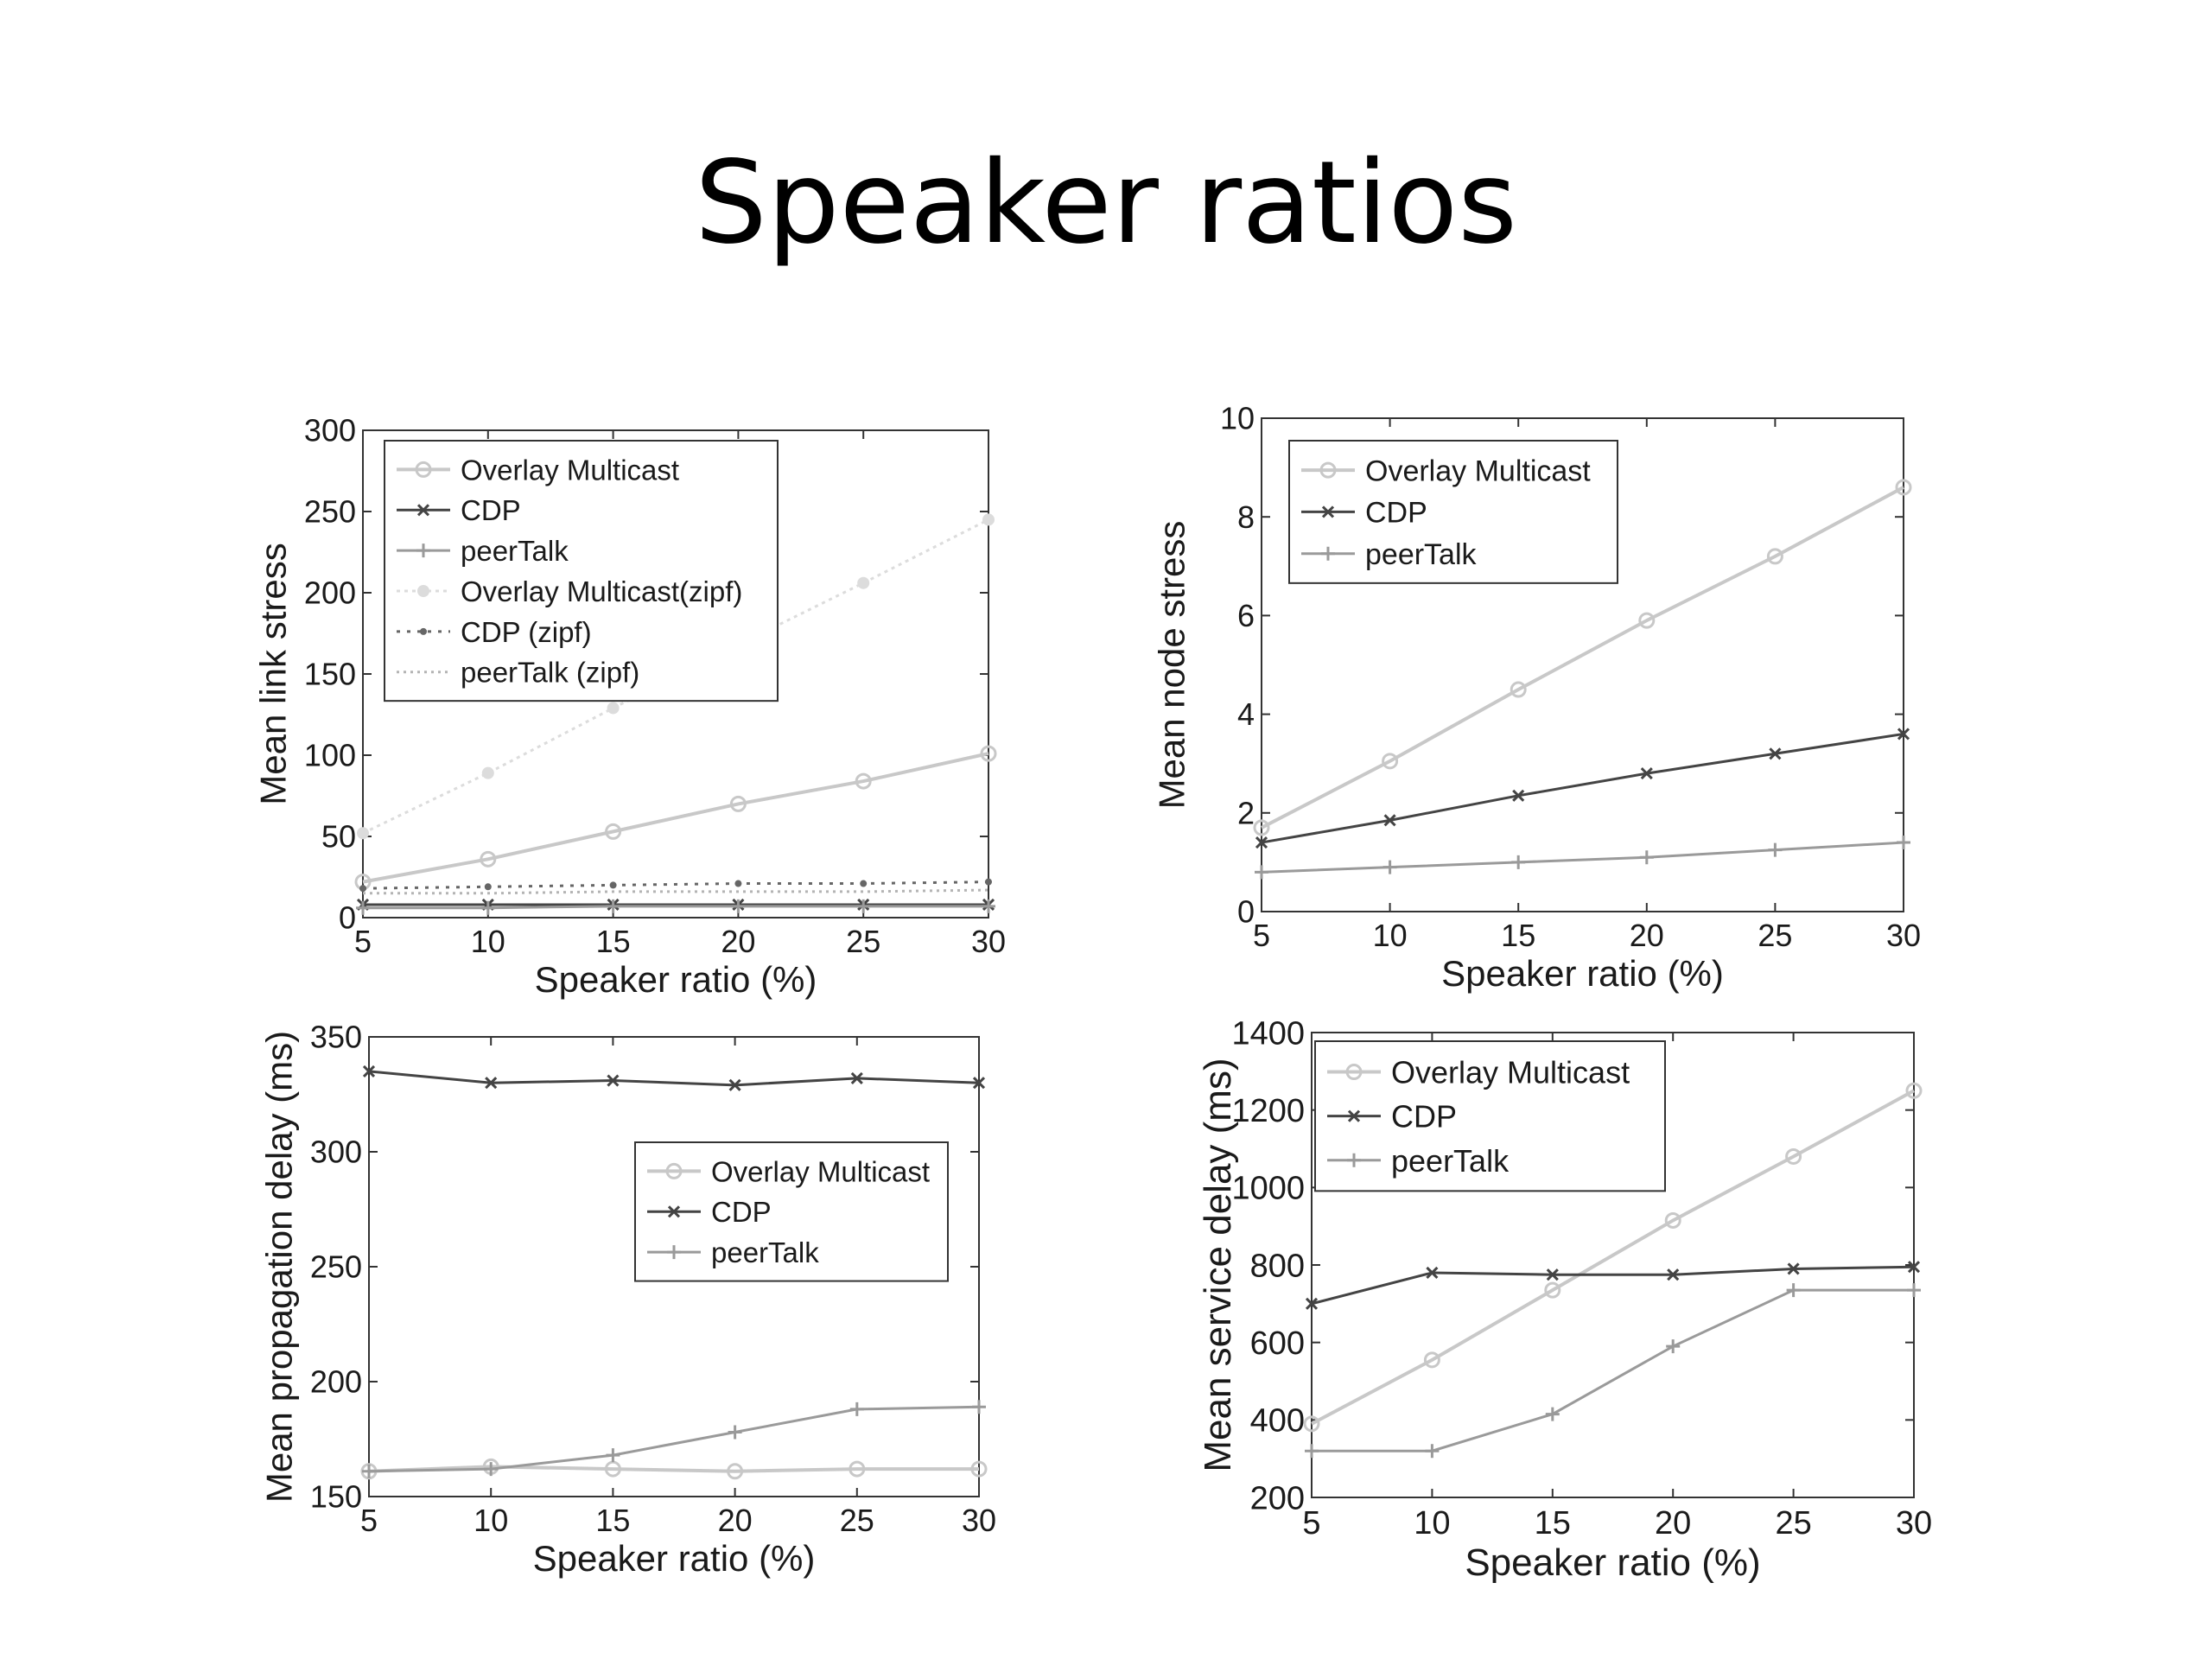  Describe the element at coordinates (1268, 1111) in the screenshot. I see `y-tick-label: 1200` at that location.